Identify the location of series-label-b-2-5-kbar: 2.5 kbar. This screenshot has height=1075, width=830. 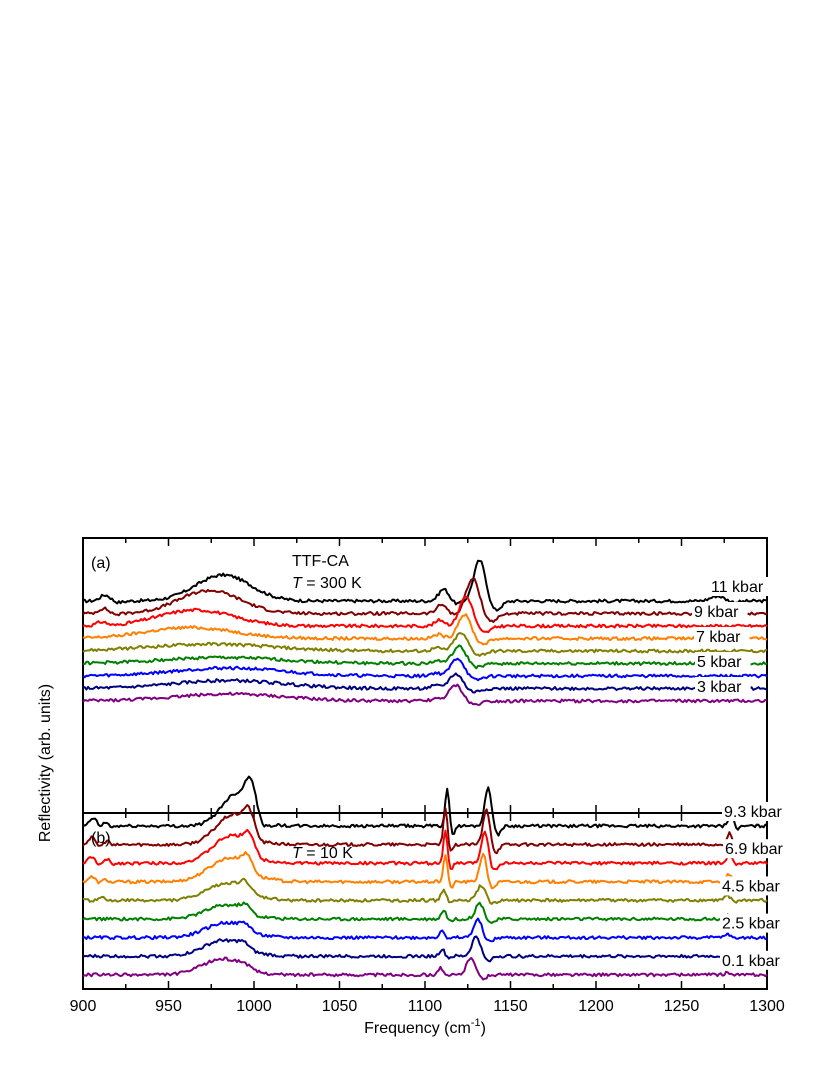
(751, 924).